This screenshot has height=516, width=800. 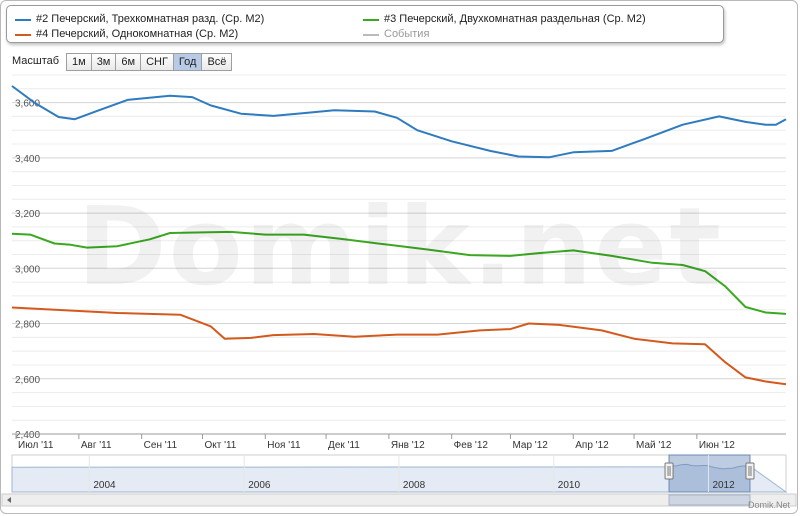 What do you see at coordinates (27, 435) in the screenshot?
I see `y-tick-label: 2,400` at bounding box center [27, 435].